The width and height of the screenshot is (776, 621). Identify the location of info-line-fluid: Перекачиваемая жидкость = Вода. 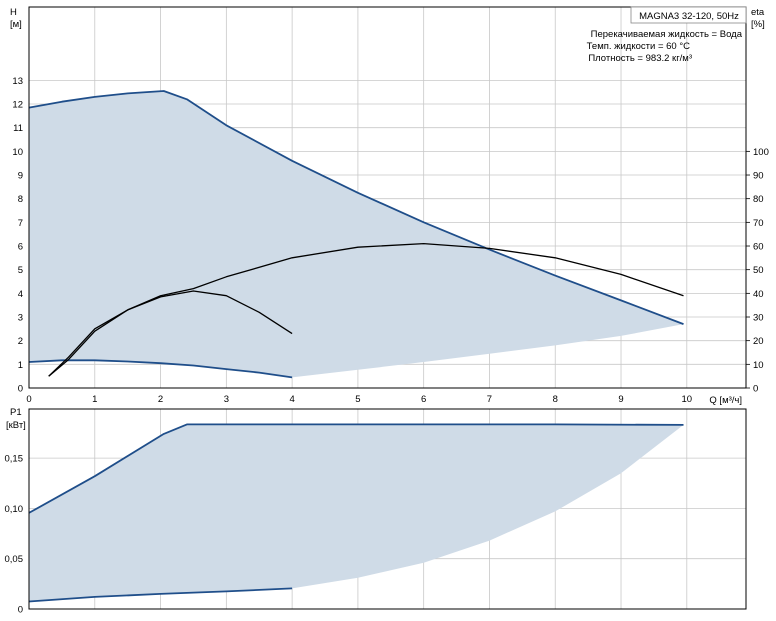
(667, 34).